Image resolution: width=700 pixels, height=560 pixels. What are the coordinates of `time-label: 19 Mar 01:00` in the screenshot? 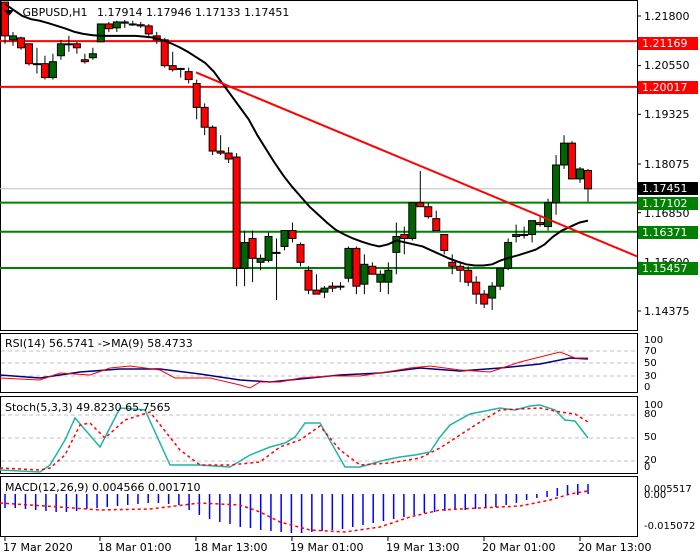 It's located at (327, 547).